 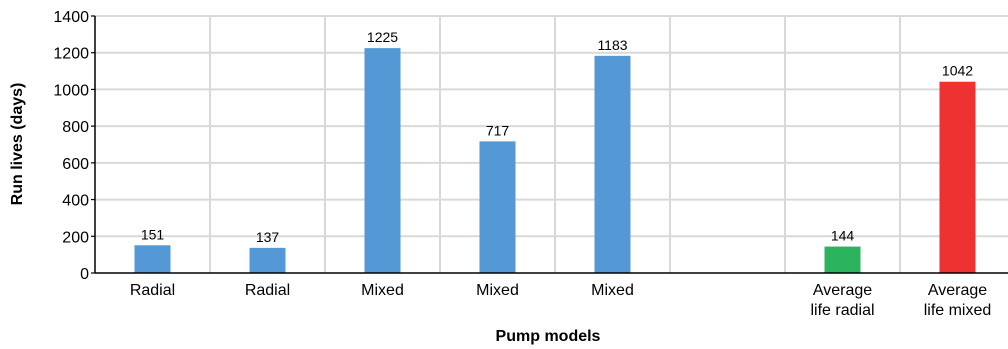 I want to click on data-label: 144, so click(x=843, y=236).